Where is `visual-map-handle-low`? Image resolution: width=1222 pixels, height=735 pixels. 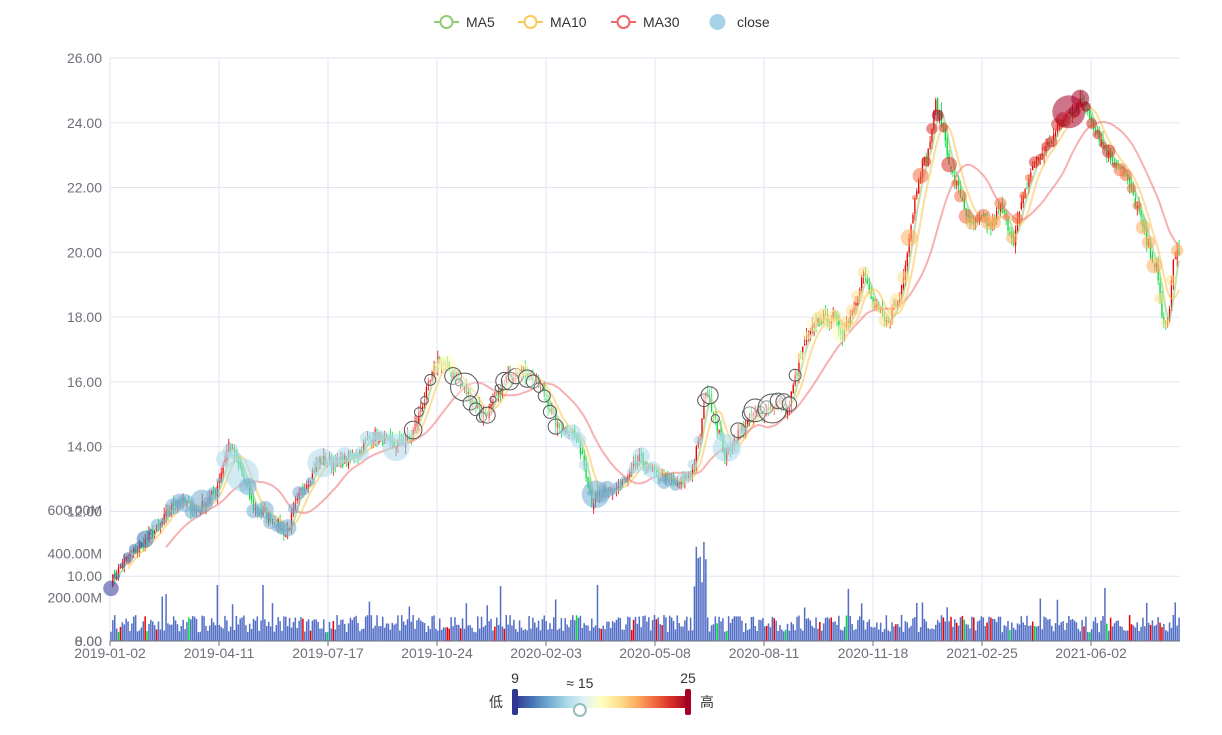
visual-map-handle-low is located at coordinates (515, 702).